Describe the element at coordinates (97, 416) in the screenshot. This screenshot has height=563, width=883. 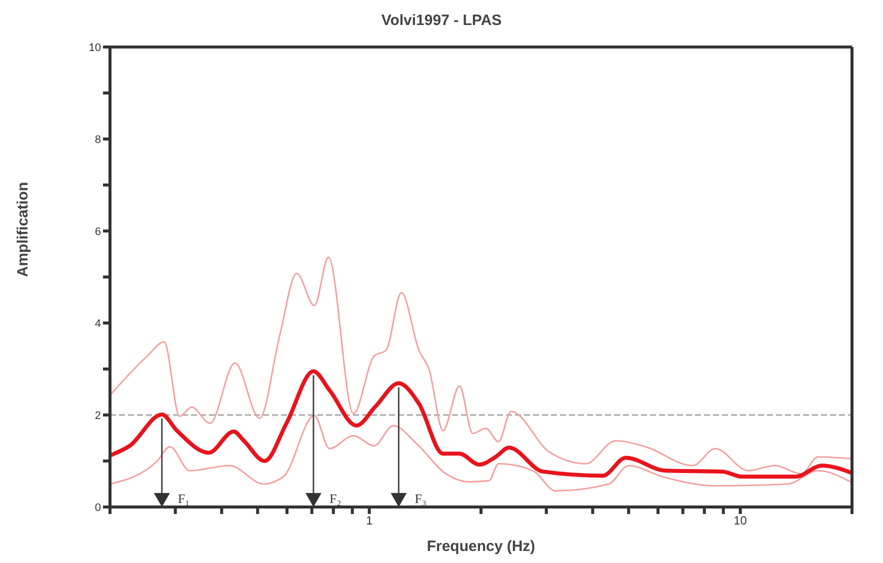
I see `y-tick-label: 2` at that location.